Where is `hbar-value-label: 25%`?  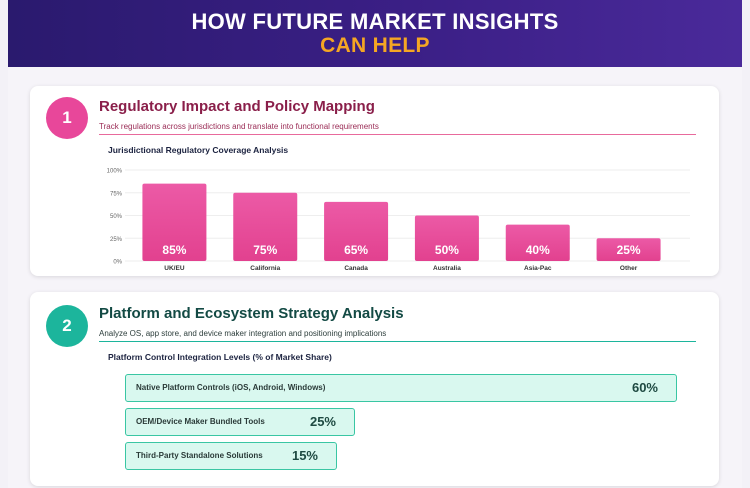 hbar-value-label: 25% is located at coordinates (322, 421).